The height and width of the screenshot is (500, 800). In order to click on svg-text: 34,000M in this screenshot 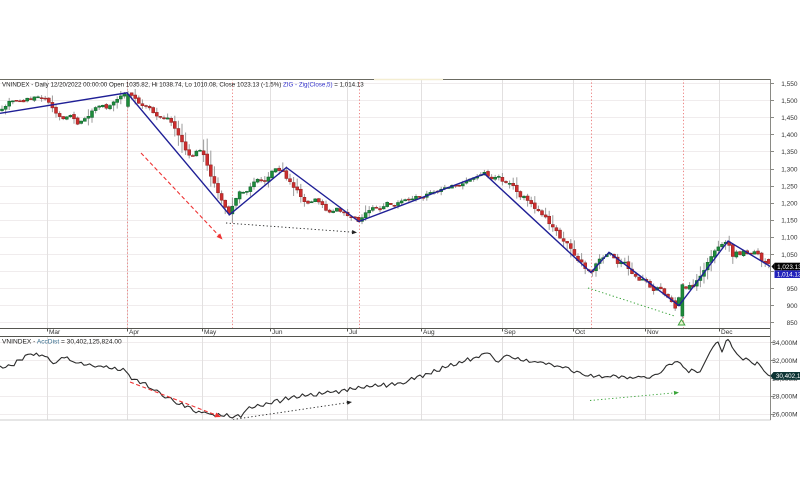, I will do `click(784, 343)`.